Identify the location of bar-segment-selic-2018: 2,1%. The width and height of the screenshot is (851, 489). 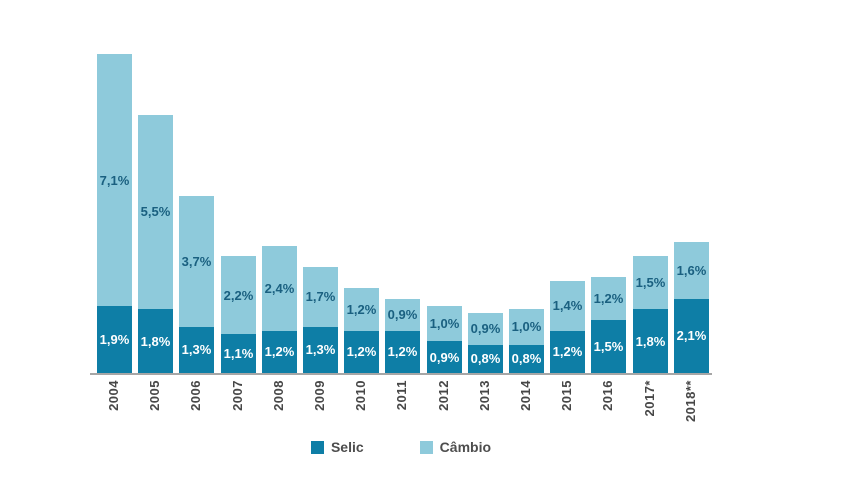
(691, 335).